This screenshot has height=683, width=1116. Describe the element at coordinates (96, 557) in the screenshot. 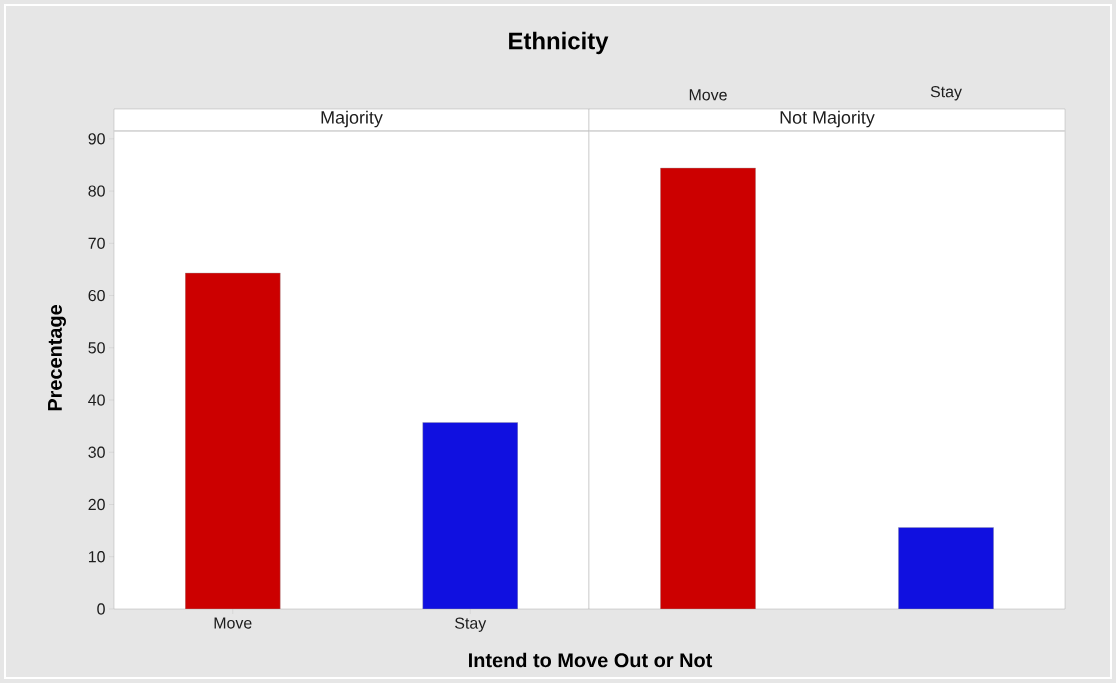

I see `y-tick-label: 10` at that location.